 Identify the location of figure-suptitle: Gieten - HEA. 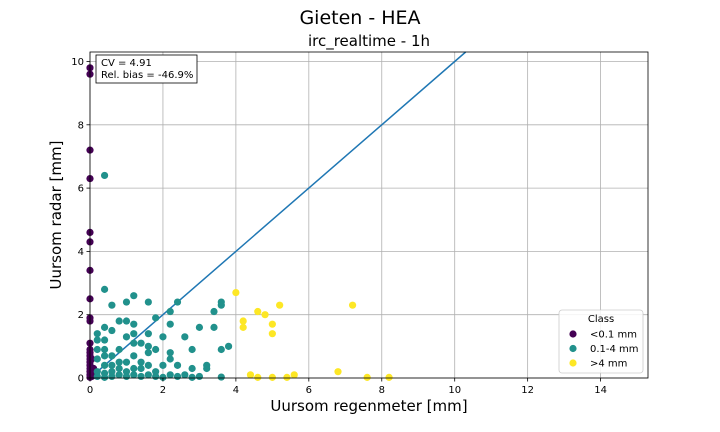
(359, 18).